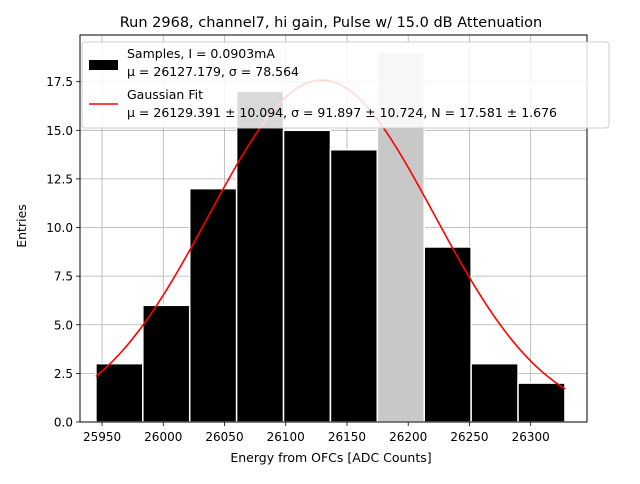 The image size is (640, 484). I want to click on legend-samples-stats: μ = 26127.179, σ = 78.564, so click(213, 71).